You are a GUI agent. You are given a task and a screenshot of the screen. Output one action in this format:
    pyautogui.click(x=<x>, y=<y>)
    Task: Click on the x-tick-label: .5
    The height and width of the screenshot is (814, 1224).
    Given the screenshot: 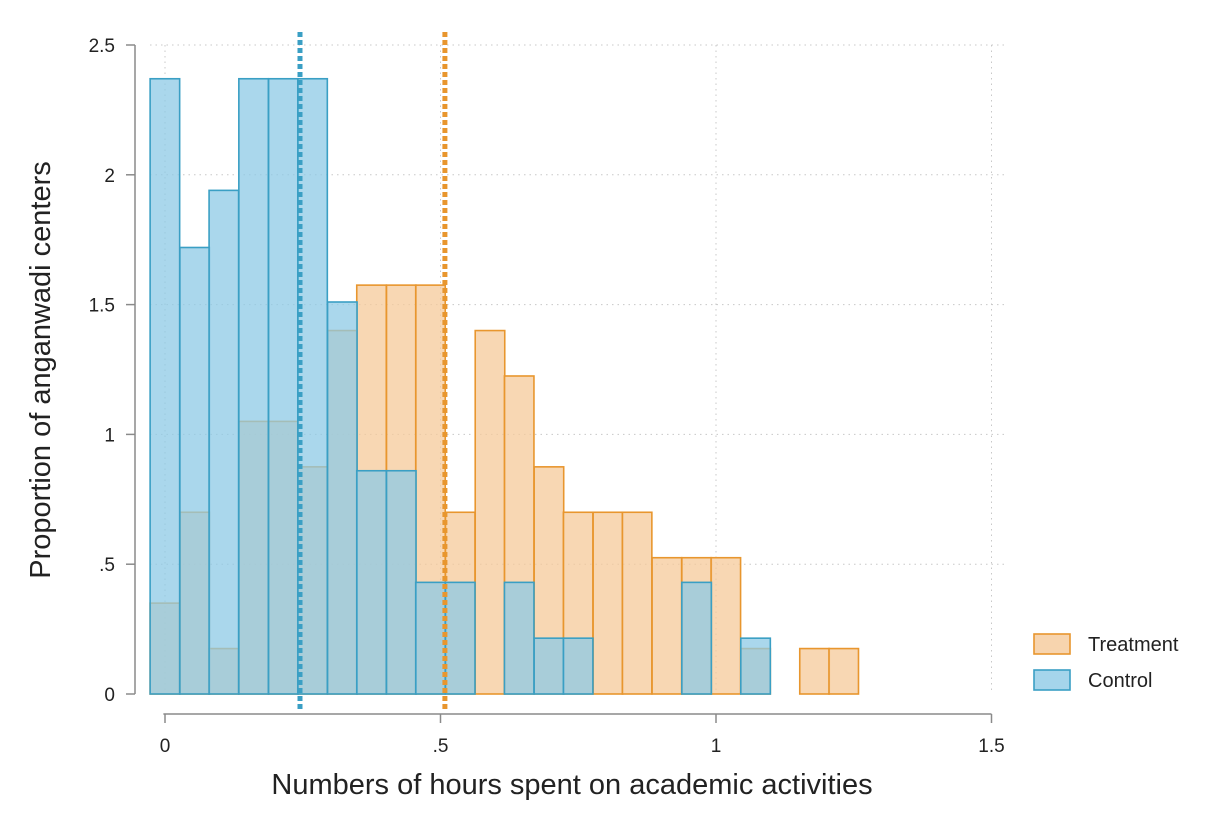 What is the action you would take?
    pyautogui.click(x=441, y=746)
    